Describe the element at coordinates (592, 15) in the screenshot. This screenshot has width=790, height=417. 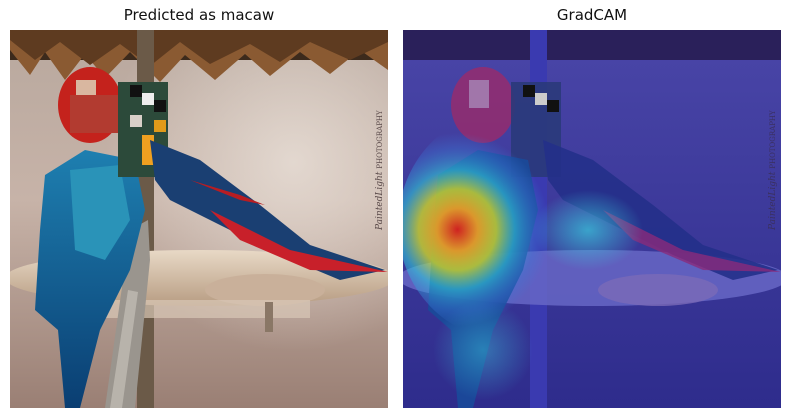
I see `right-panel-title: GradCAM` at that location.